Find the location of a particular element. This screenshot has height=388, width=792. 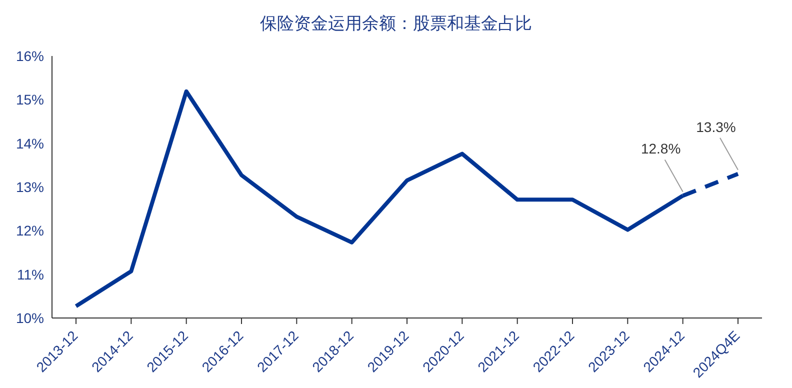

y-tick-label: 12% is located at coordinates (30, 230).